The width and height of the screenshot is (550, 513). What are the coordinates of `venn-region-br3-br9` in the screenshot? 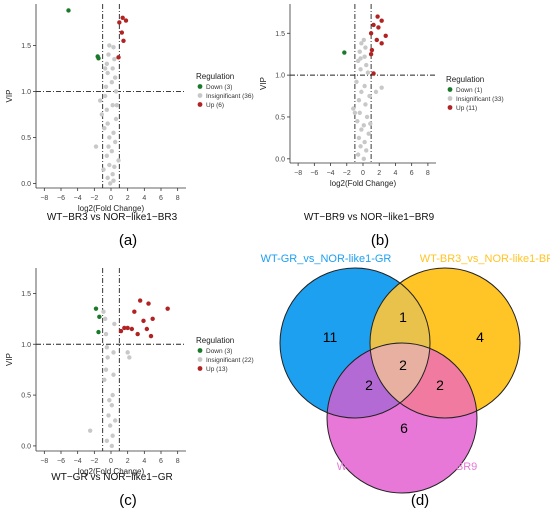 It's located at (423, 380).